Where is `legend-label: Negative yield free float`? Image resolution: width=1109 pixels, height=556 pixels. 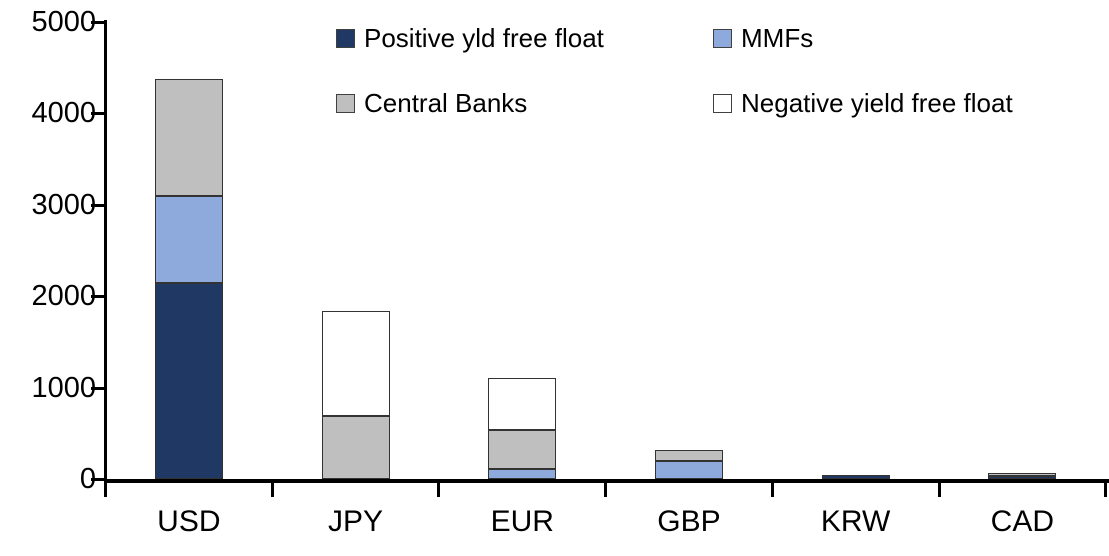 legend-label: Negative yield free float is located at coordinates (877, 103).